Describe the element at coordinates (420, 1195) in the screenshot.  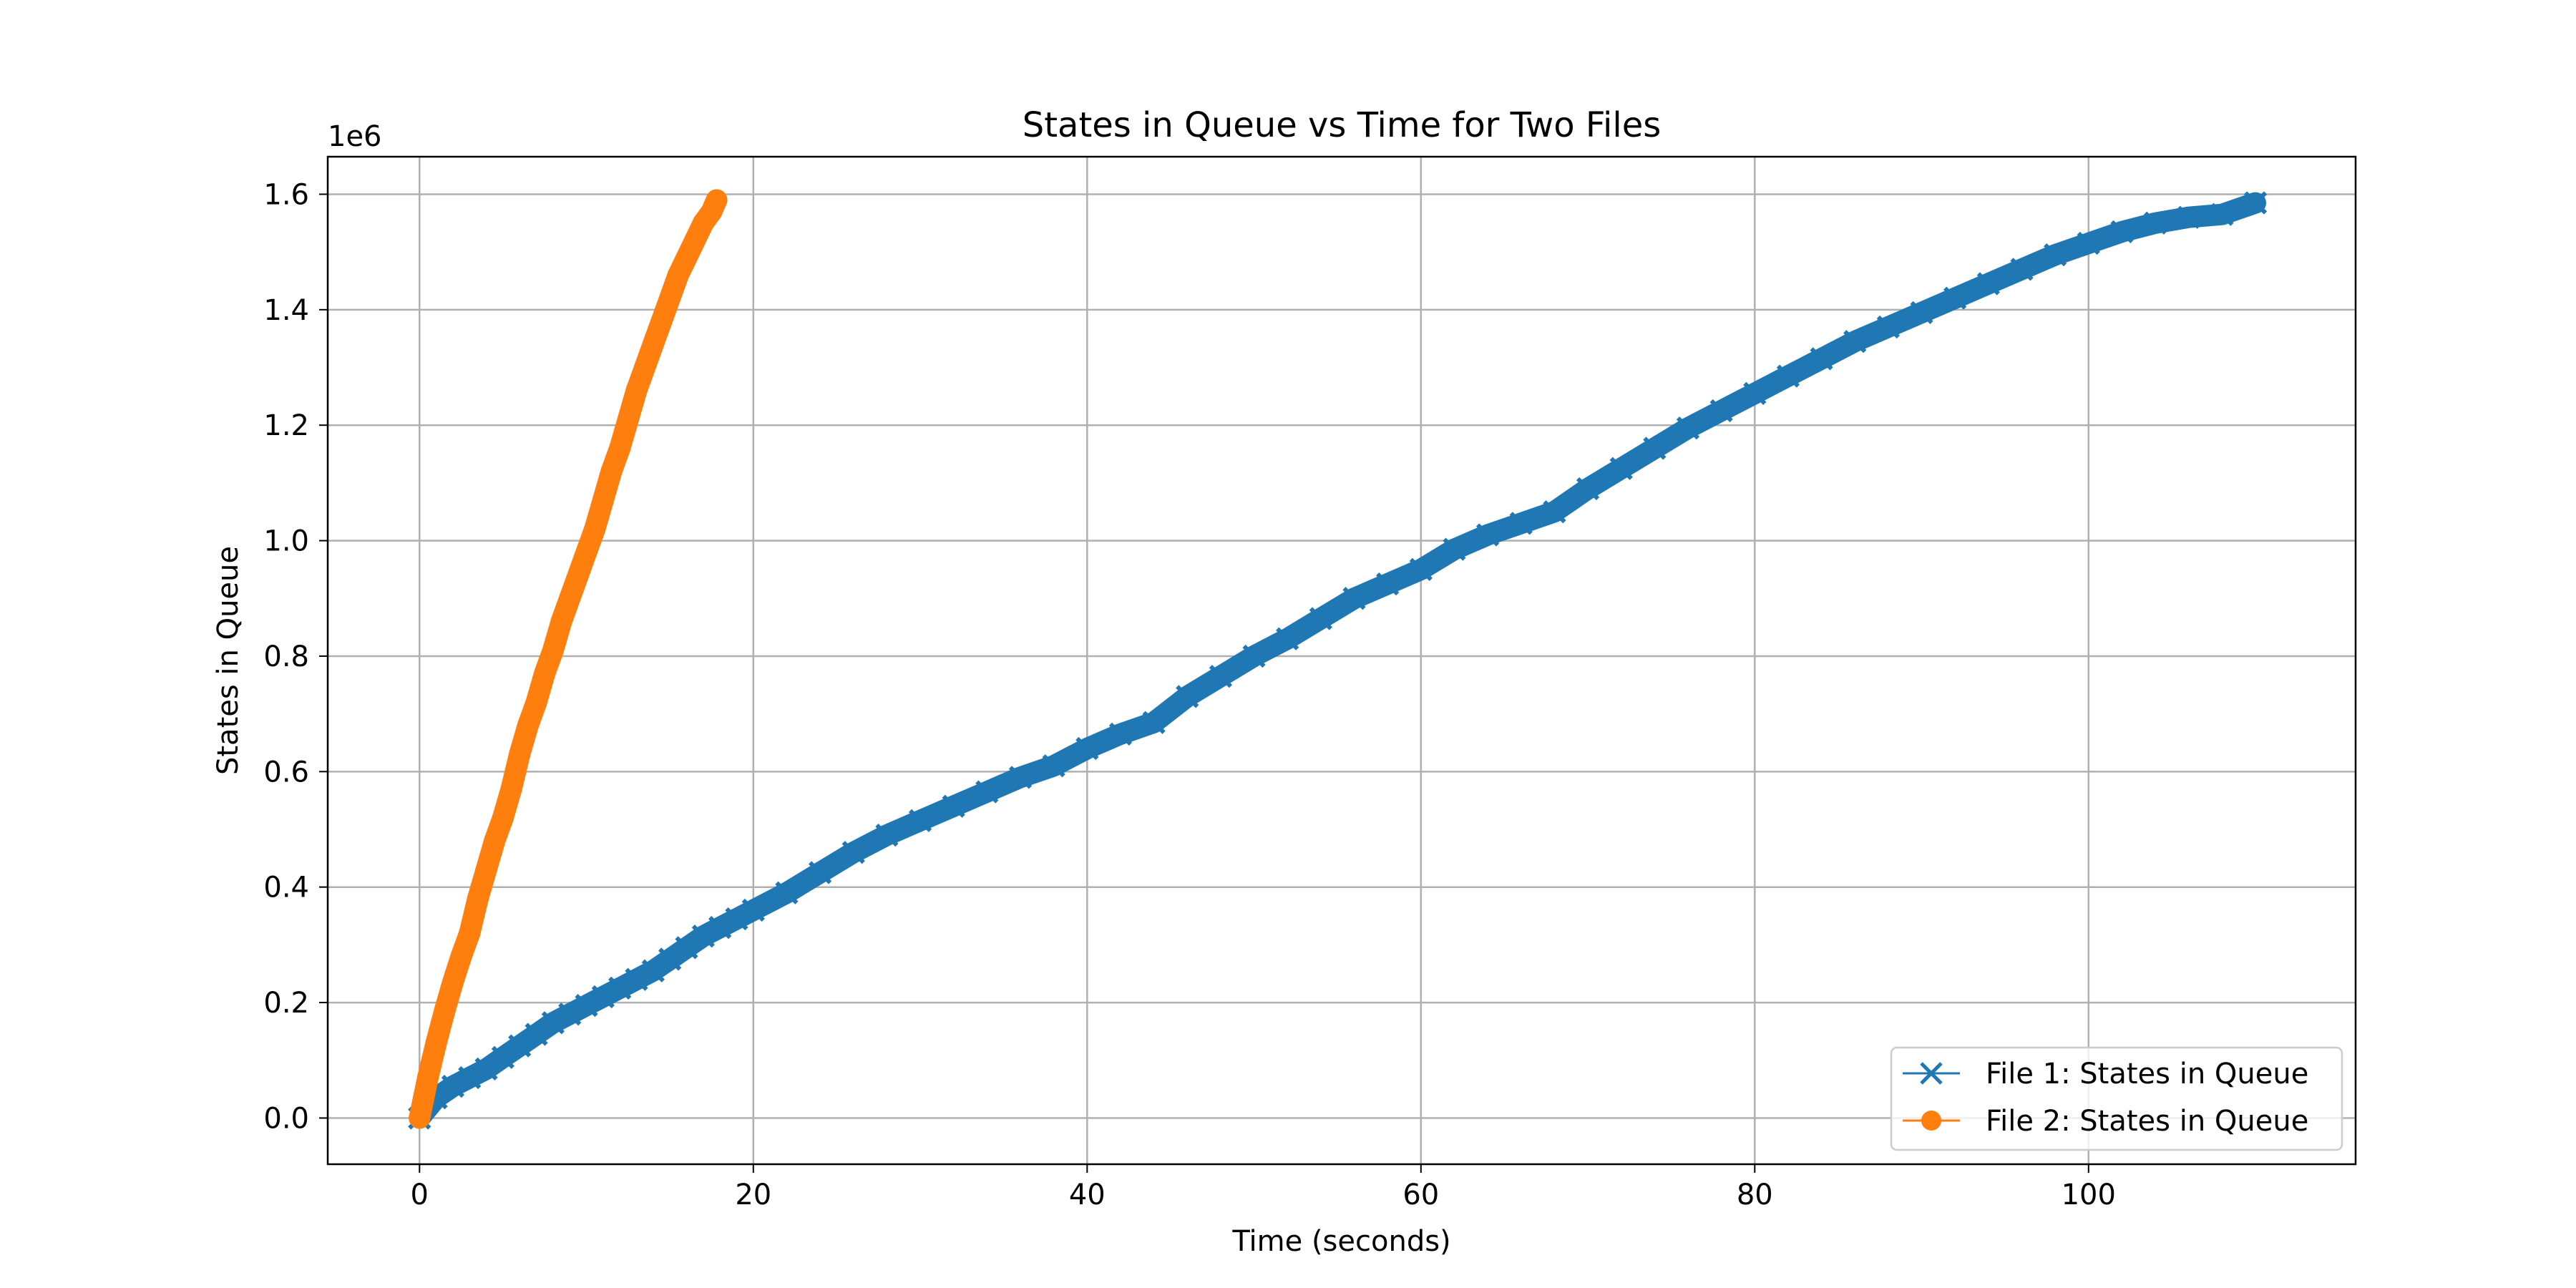
I see `x-tick-label: 0` at that location.